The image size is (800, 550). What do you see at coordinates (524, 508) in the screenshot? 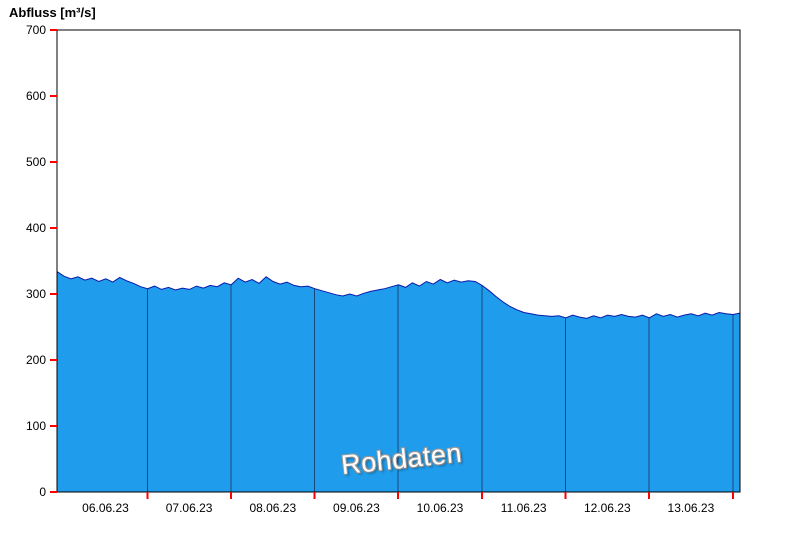
I see `x-tick-label: 11.06.23` at bounding box center [524, 508].